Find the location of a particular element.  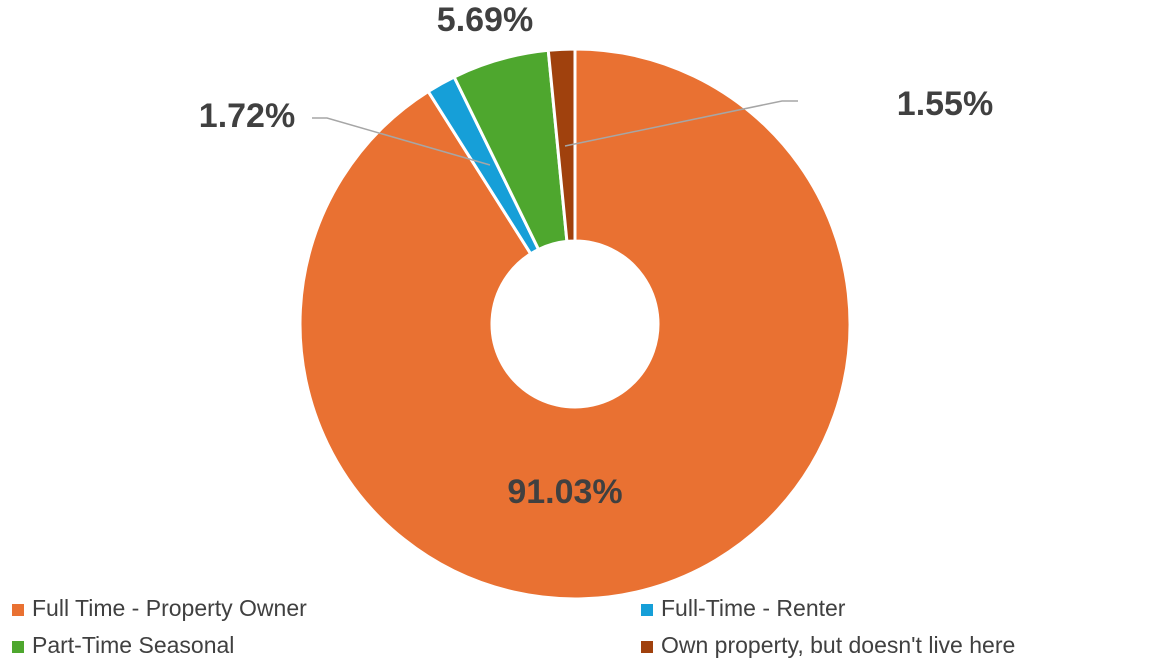

slice is located at coordinates (561, 145).